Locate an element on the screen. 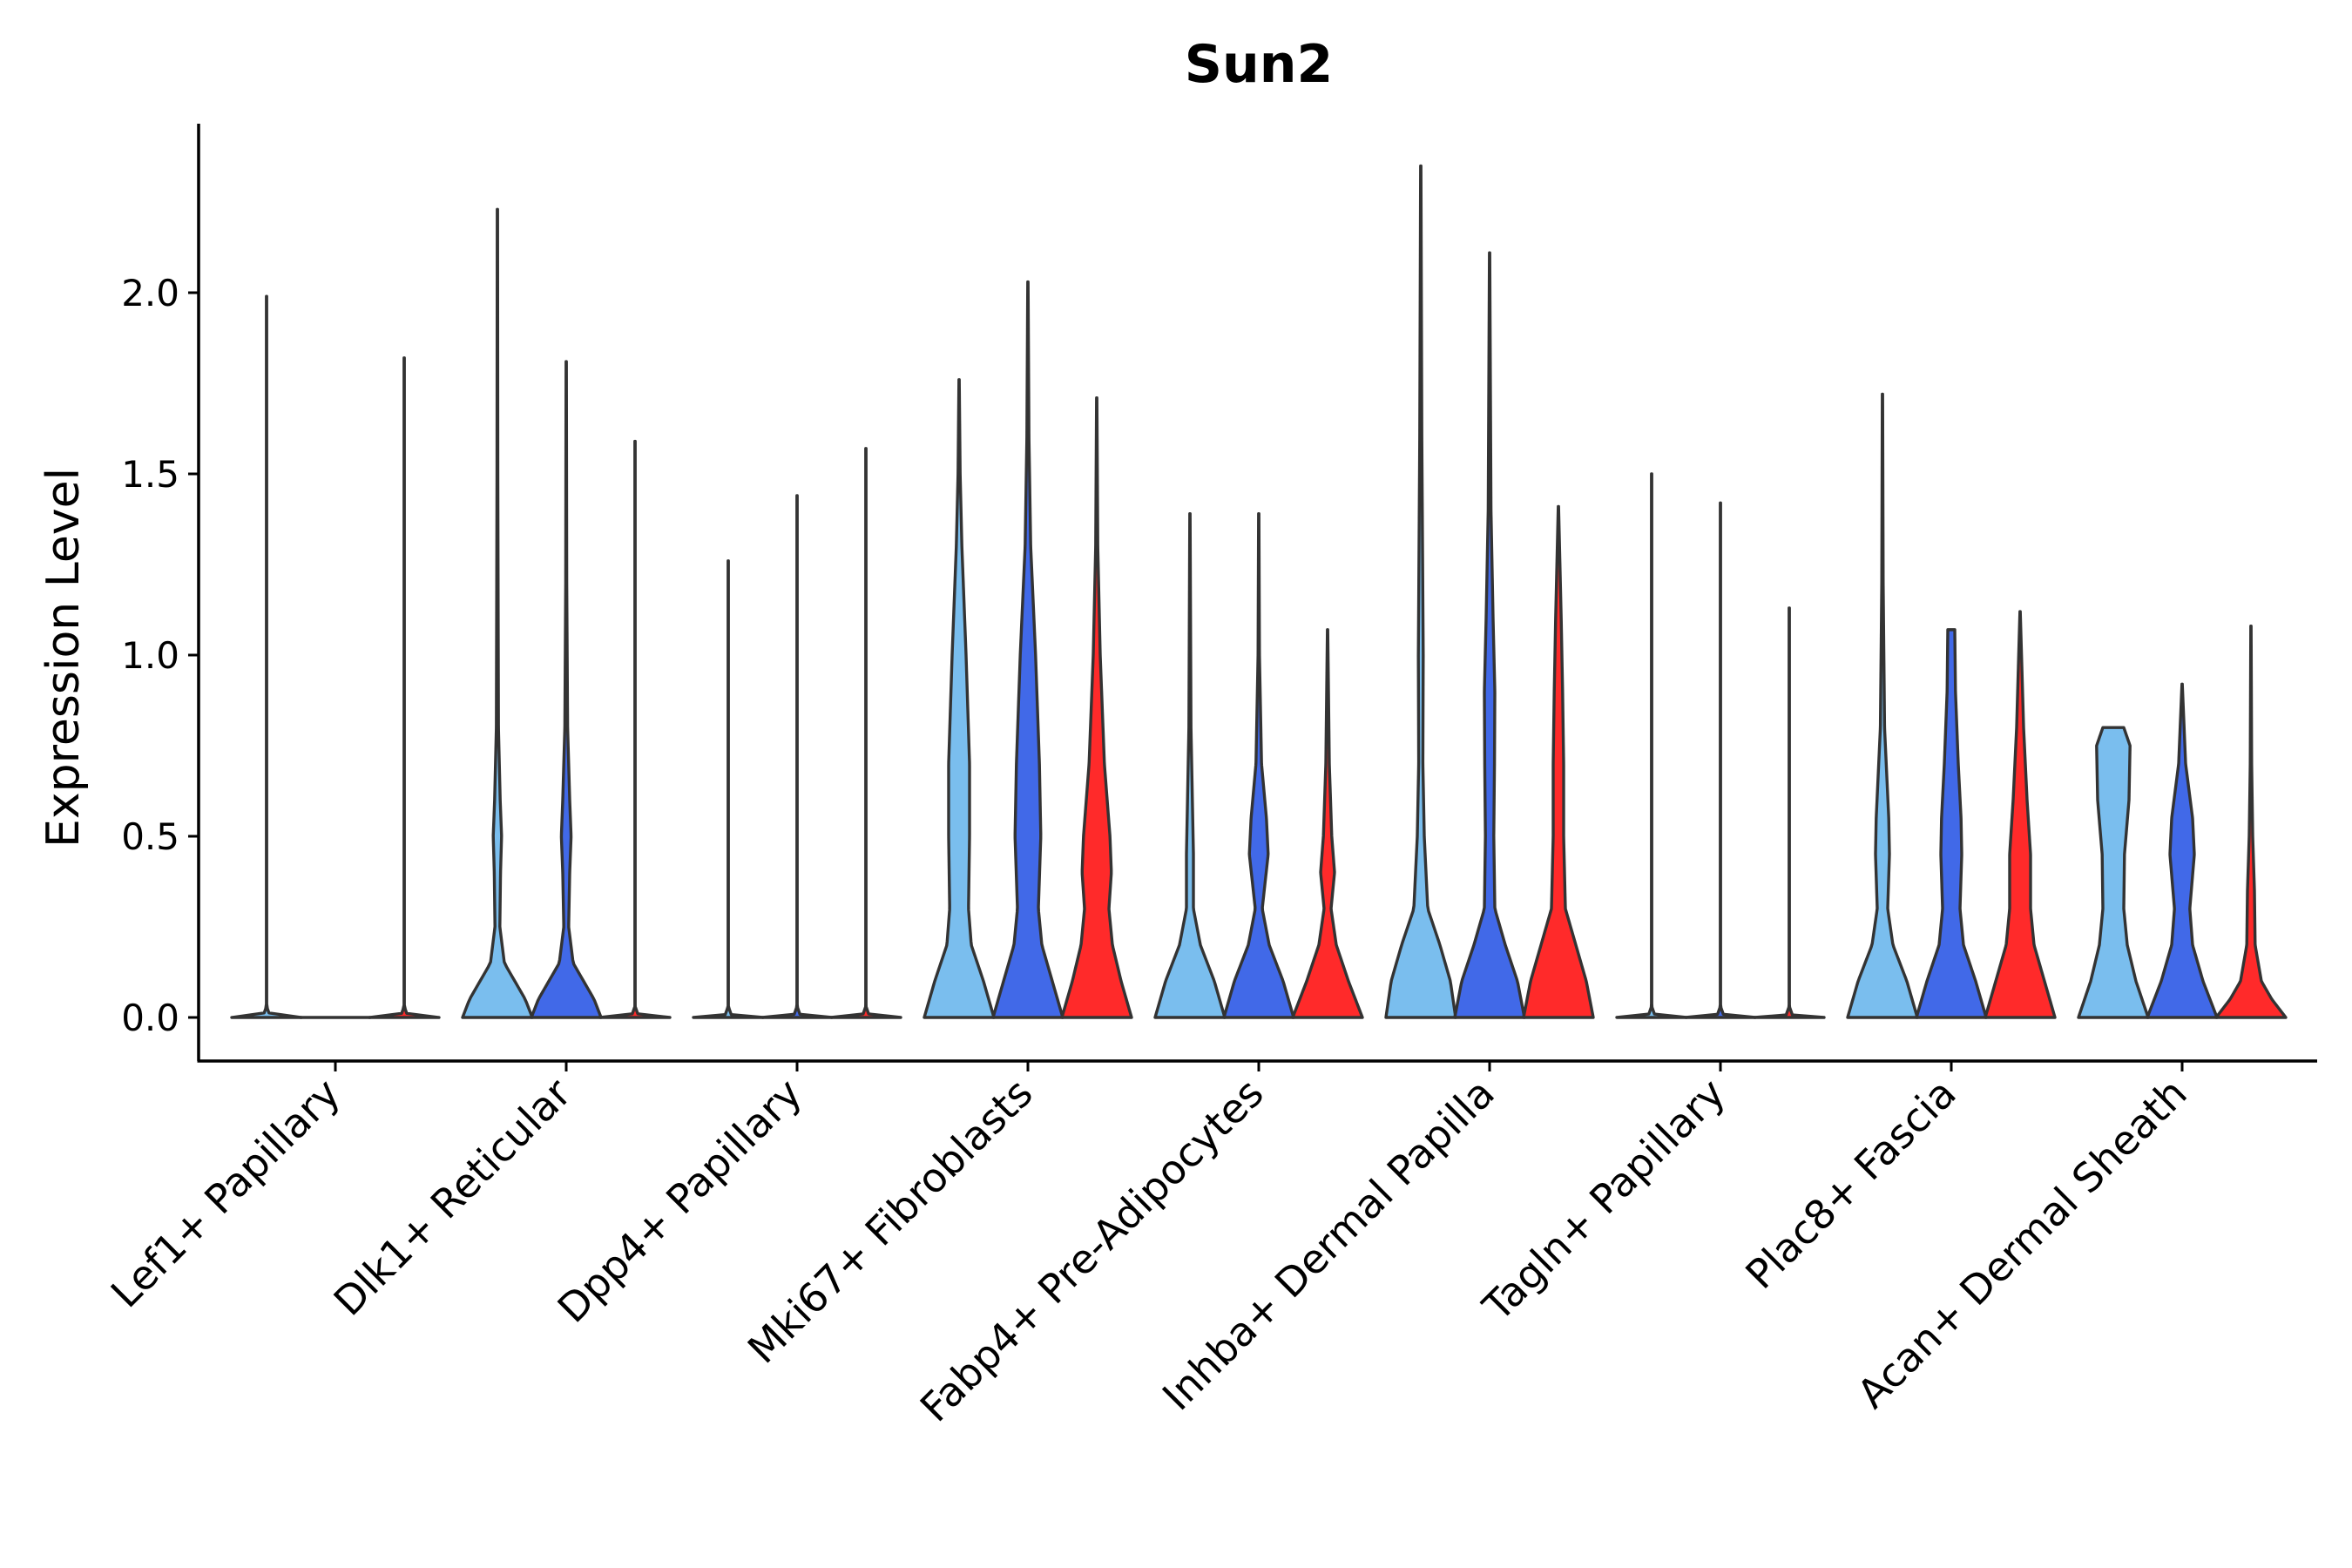 The height and width of the screenshot is (1568, 2352). chart-title: Sun2 is located at coordinates (1259, 64).